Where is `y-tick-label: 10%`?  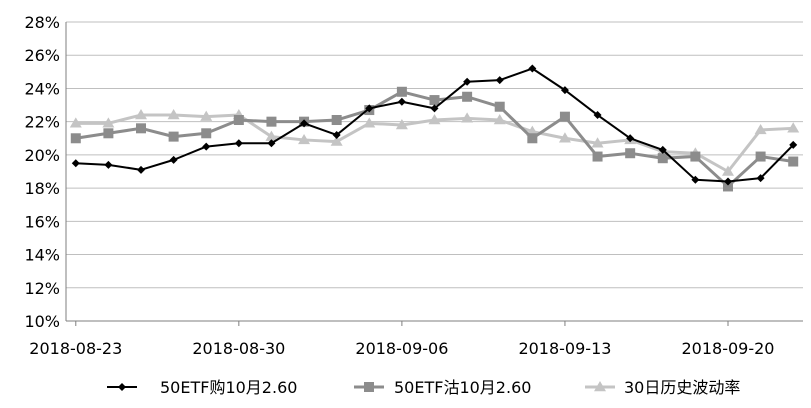 y-tick-label: 10% is located at coordinates (42, 321).